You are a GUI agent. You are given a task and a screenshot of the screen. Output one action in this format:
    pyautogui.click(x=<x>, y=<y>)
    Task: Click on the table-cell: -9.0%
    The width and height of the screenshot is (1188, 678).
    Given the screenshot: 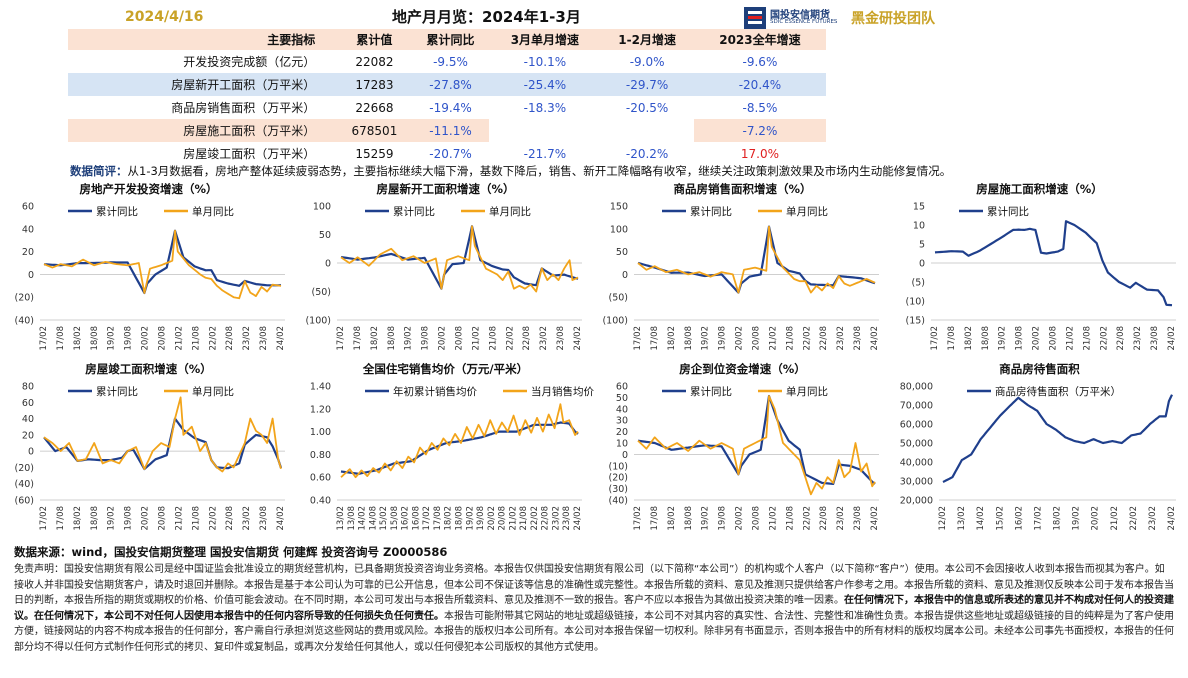 What is the action you would take?
    pyautogui.click(x=647, y=61)
    